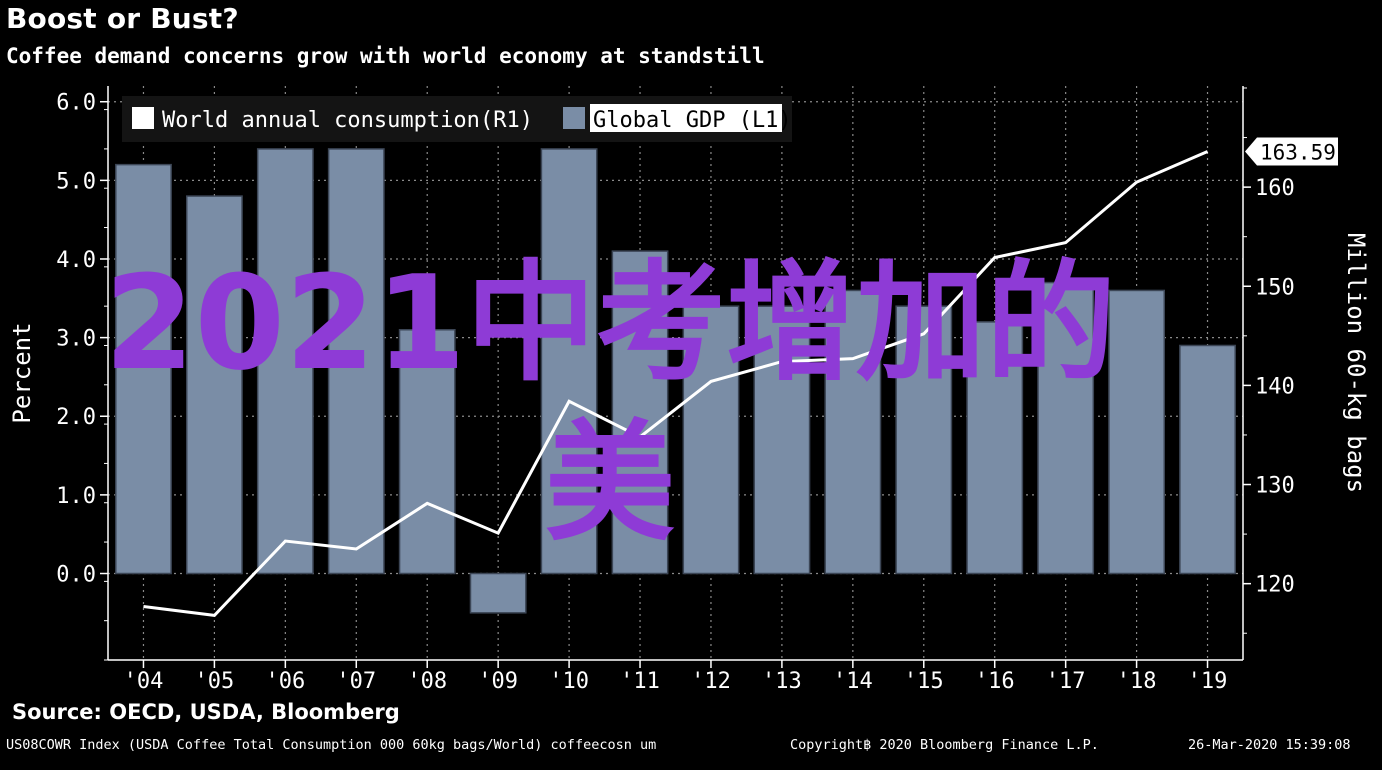 The image size is (1382, 770). I want to click on last-value-callout, so click(1291, 151).